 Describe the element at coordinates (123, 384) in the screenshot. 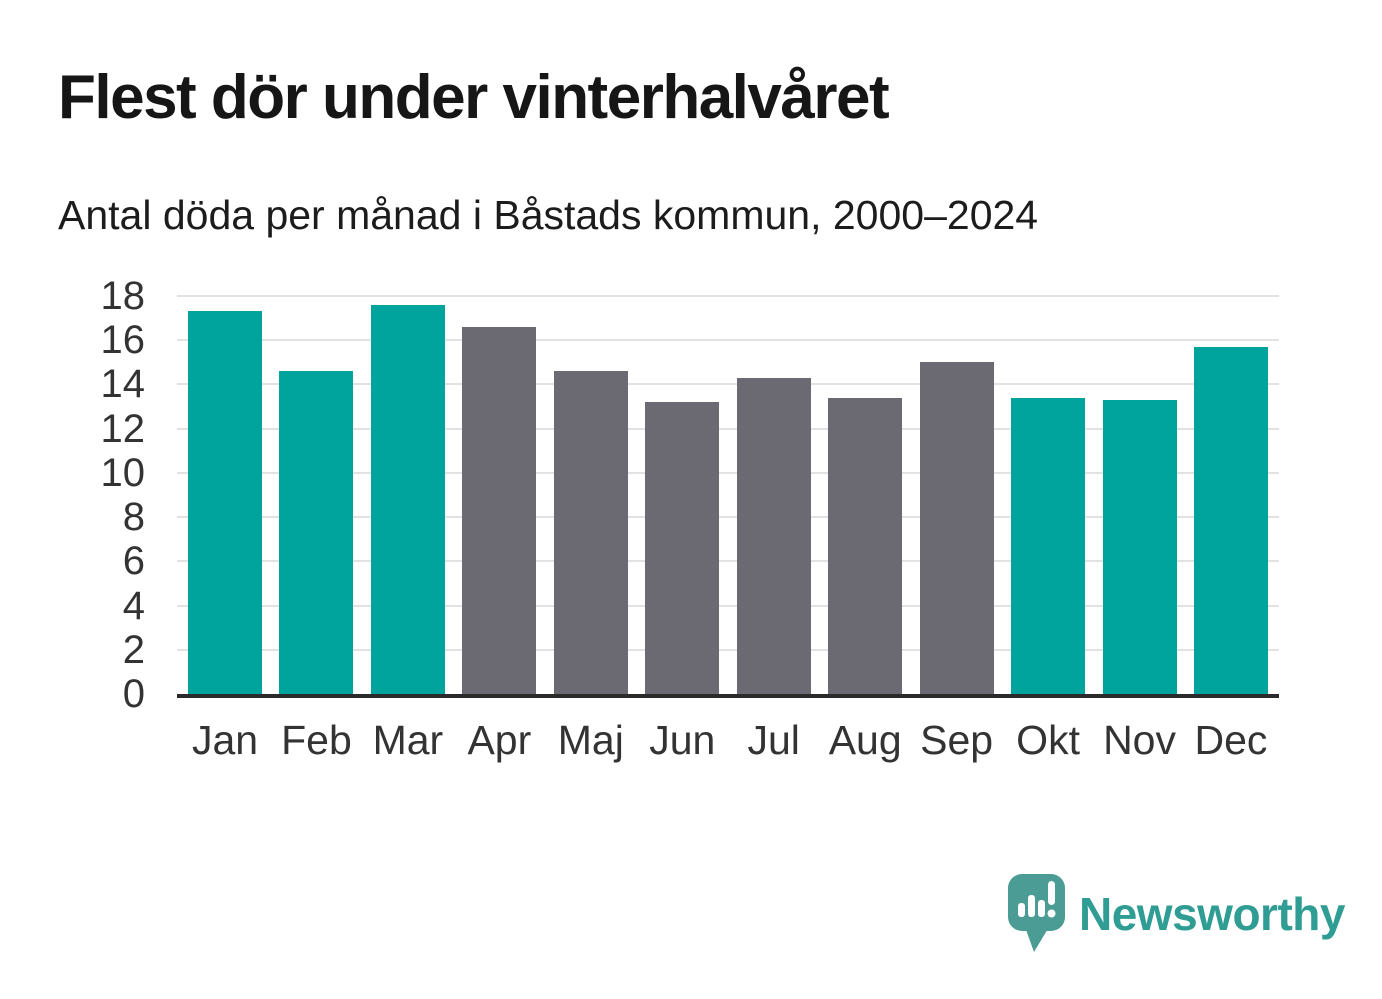

I see `y-tick-label-14: 14` at that location.